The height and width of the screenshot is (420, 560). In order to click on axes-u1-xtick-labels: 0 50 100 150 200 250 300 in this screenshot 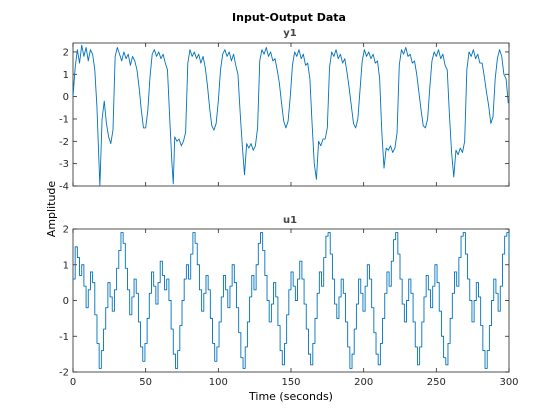, I will do `click(294, 382)`.